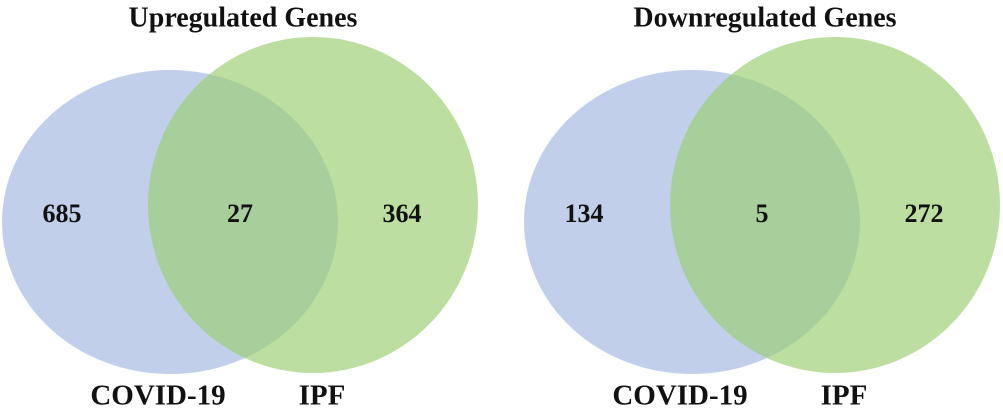  I want to click on panel-title: Downregulated Genes, so click(764, 17).